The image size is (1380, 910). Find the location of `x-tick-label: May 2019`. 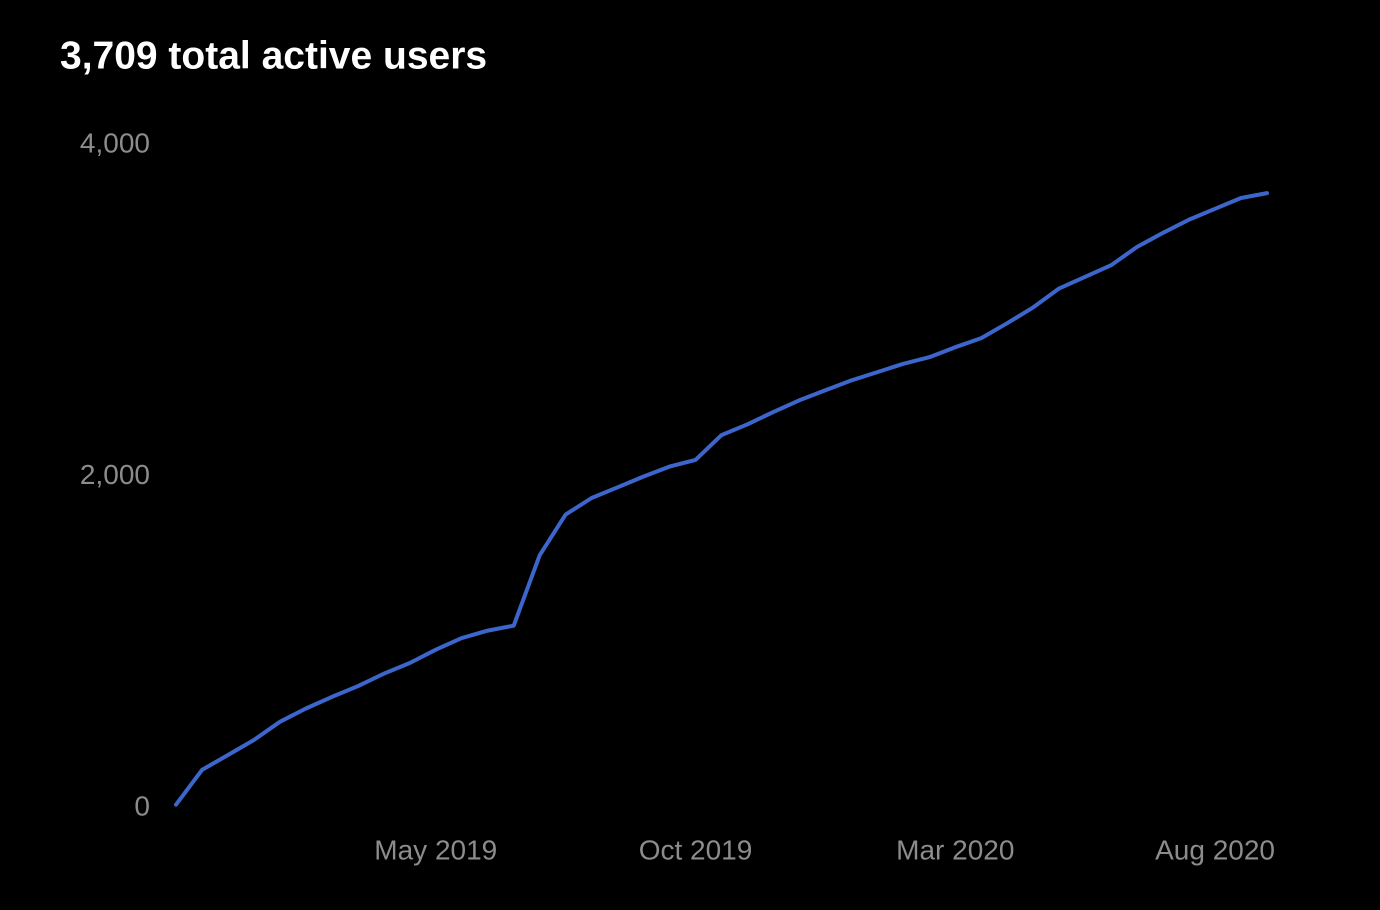

x-tick-label: May 2019 is located at coordinates (435, 849).